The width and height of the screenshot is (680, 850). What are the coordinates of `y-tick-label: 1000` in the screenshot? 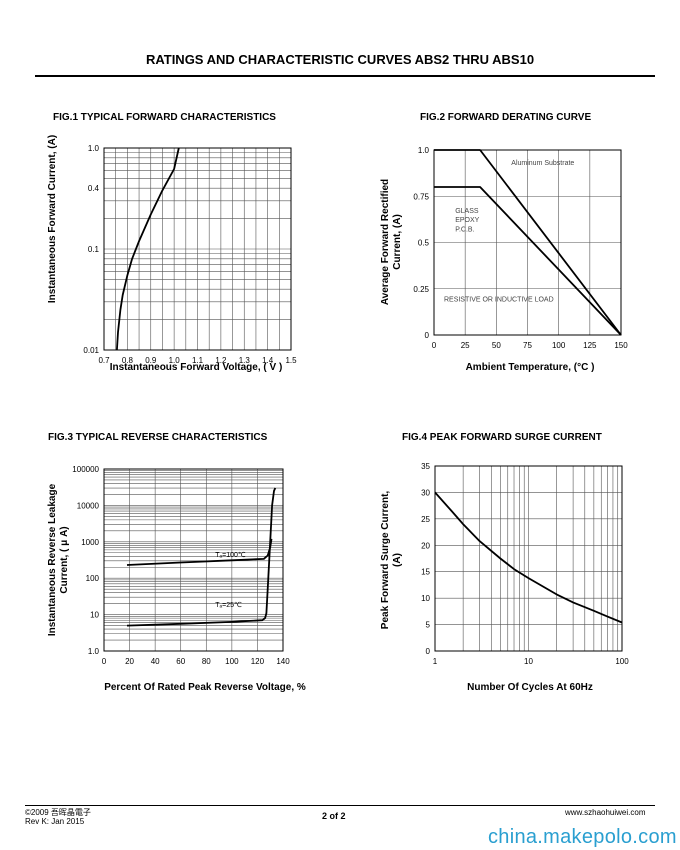 It's located at (90, 542).